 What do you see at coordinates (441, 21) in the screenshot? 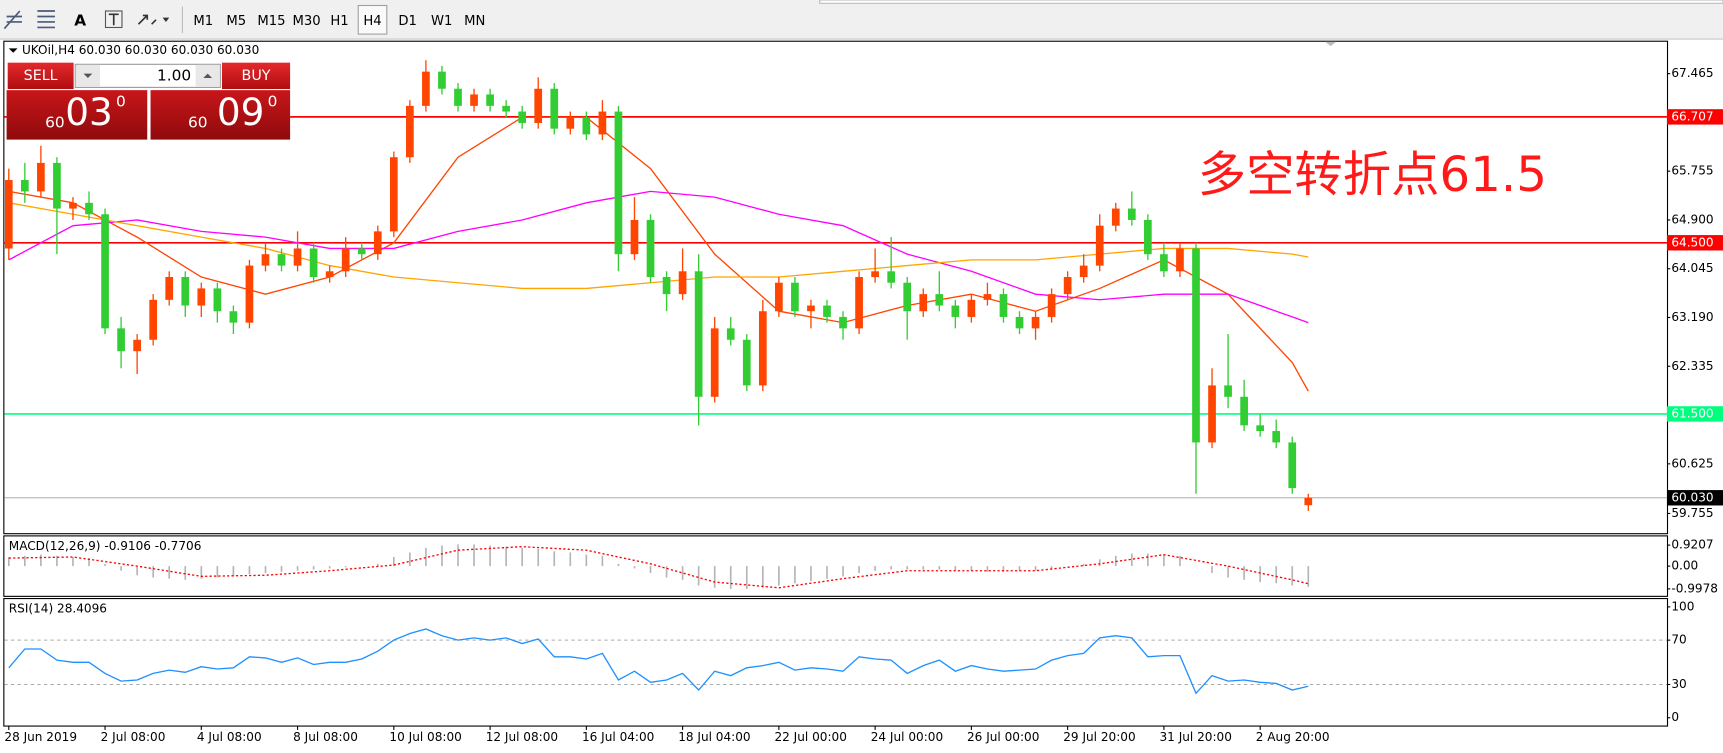
I see `timeframe-button: W1` at bounding box center [441, 21].